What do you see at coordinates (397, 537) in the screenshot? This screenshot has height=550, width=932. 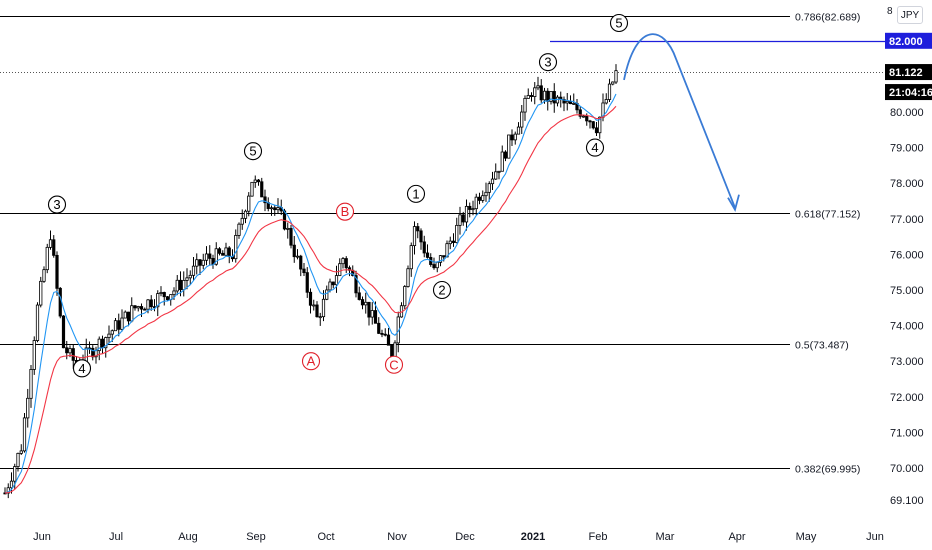 I see `x-tick-label-5: Nov` at bounding box center [397, 537].